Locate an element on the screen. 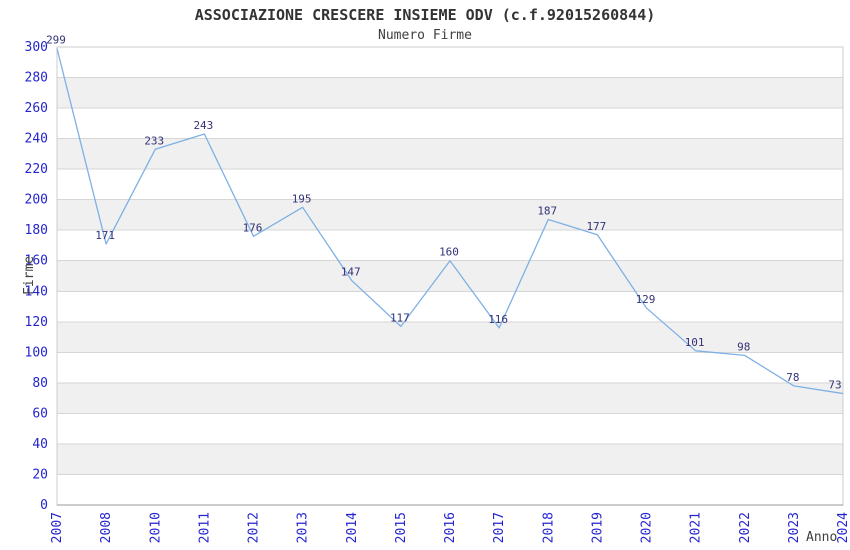 Image resolution: width=850 pixels, height=550 pixels. svg-text: 2017 is located at coordinates (499, 527).